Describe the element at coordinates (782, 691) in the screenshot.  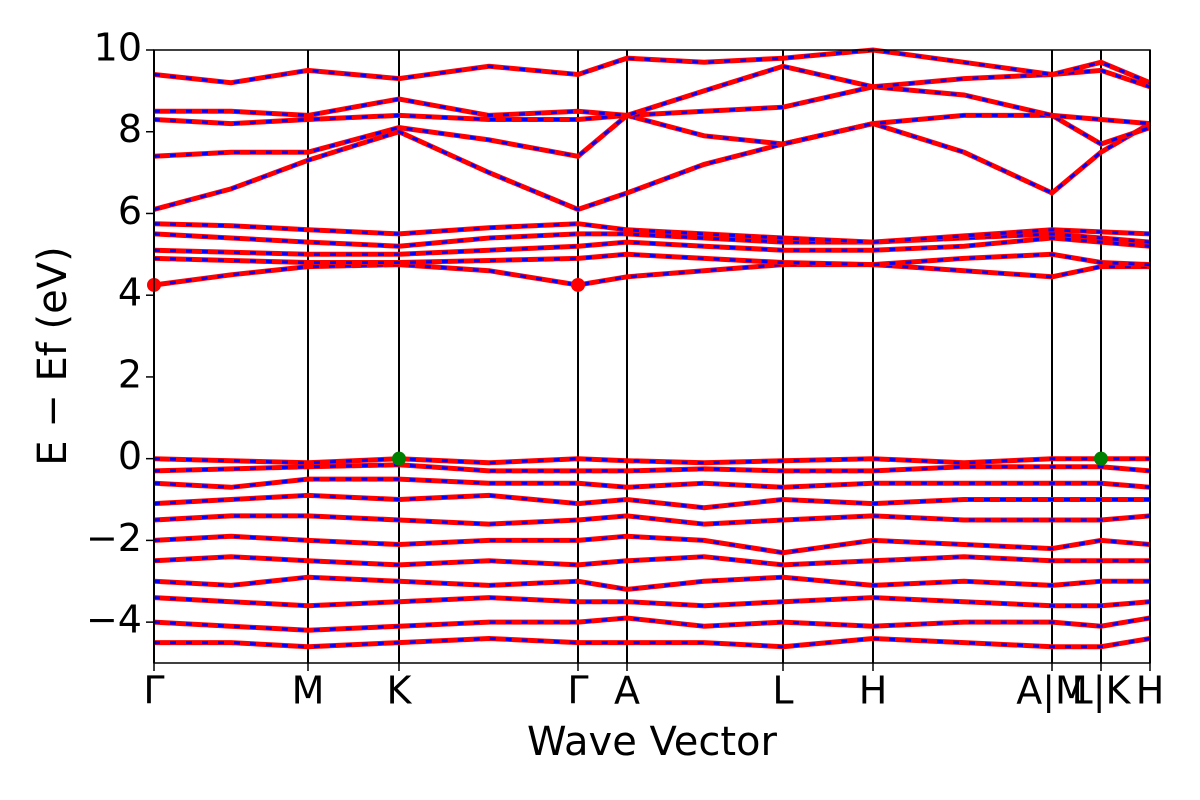
I see `x-tick-label: L` at that location.